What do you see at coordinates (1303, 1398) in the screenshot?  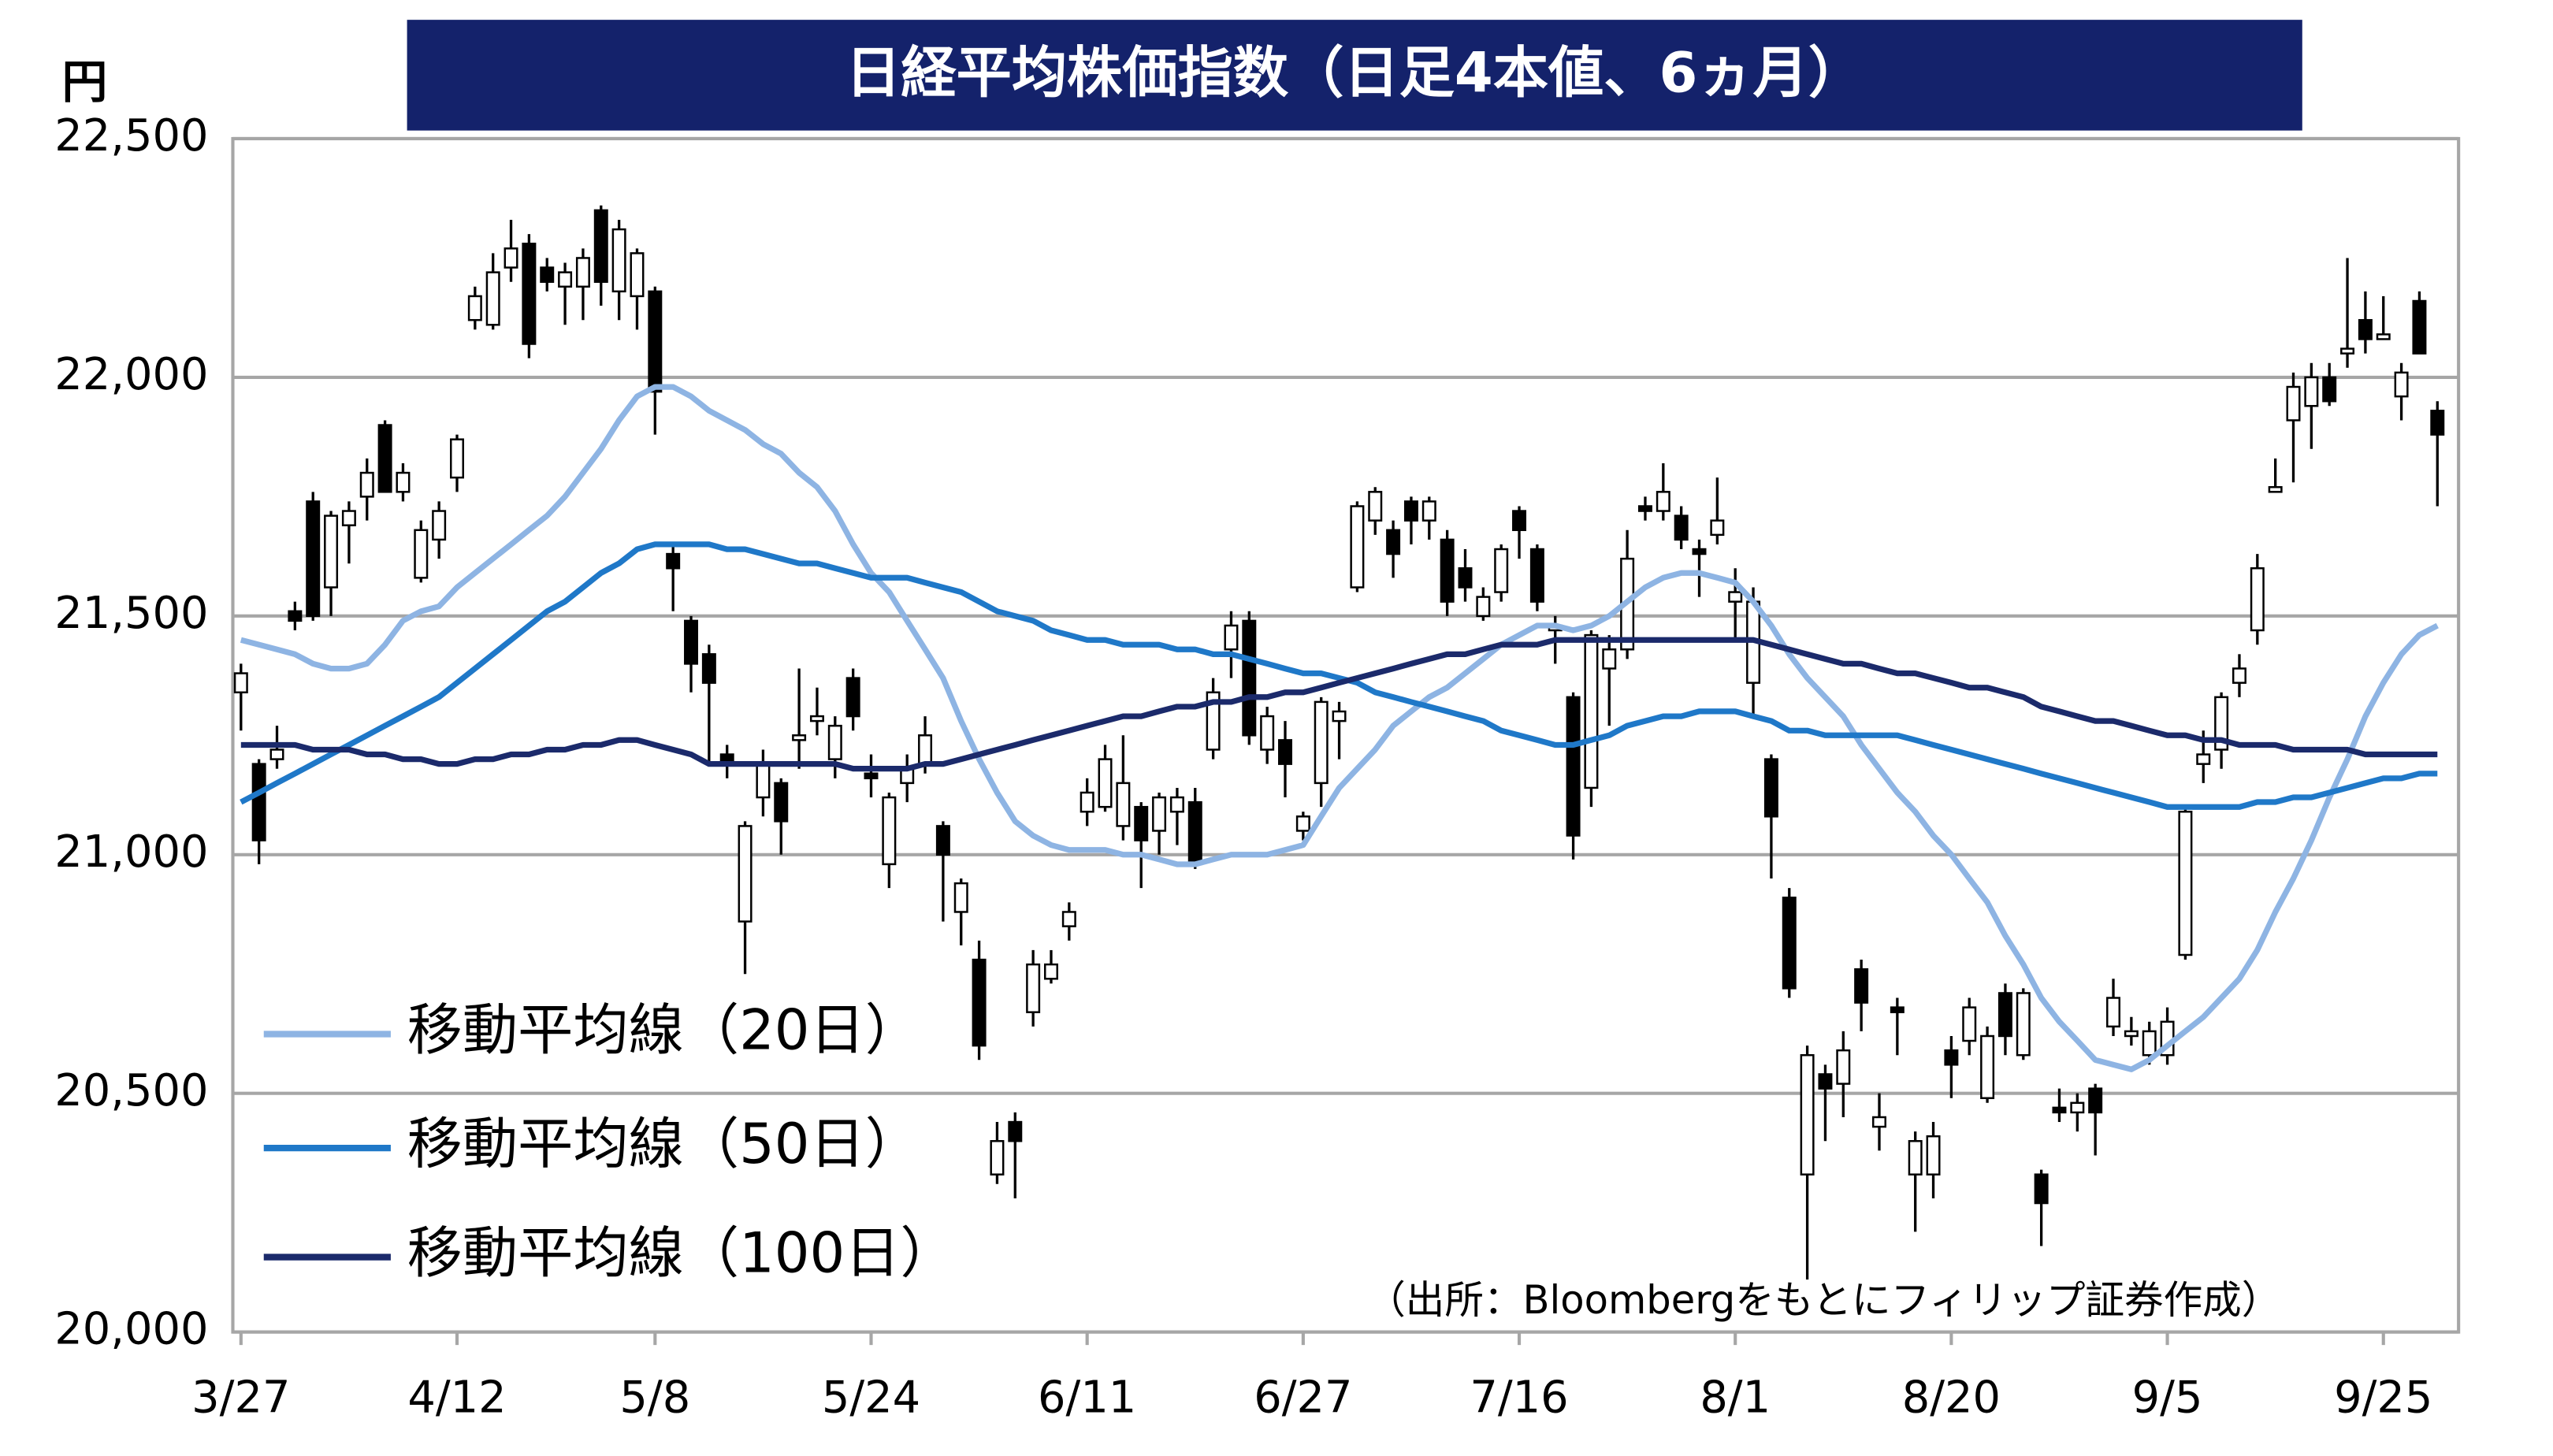 I see `x-tick-label: 6/27` at bounding box center [1303, 1398].